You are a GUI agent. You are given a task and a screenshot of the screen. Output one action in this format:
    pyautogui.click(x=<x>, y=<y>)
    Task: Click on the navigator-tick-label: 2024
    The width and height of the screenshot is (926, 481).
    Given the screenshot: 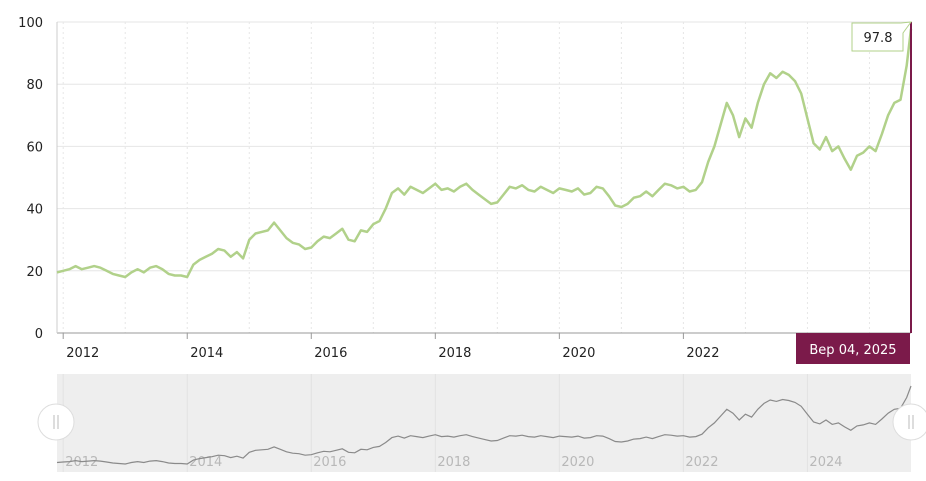 What is the action you would take?
    pyautogui.click(x=825, y=462)
    